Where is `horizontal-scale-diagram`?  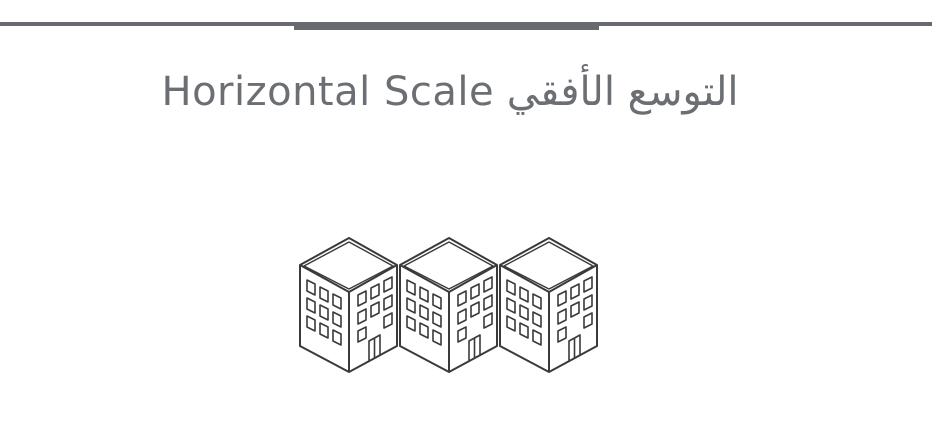
horizontal-scale-diagram is located at coordinates (448, 305).